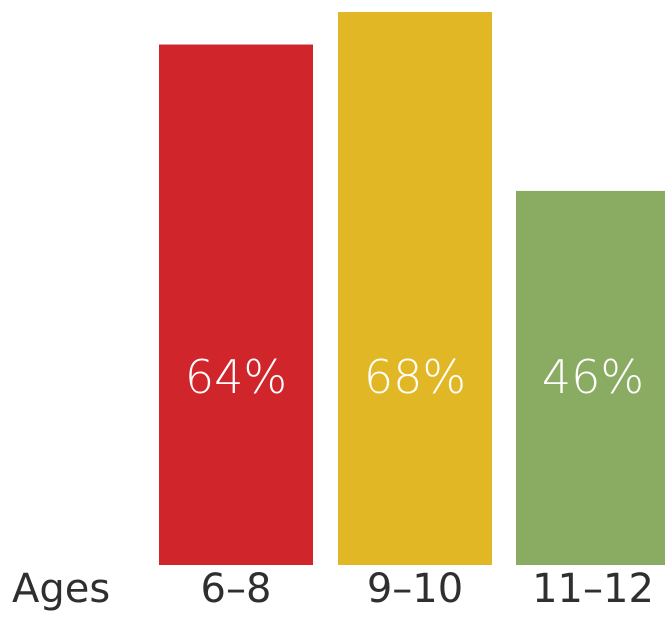 This screenshot has width=665, height=622. I want to click on category-tick-label-3: 11–12, so click(593, 589).